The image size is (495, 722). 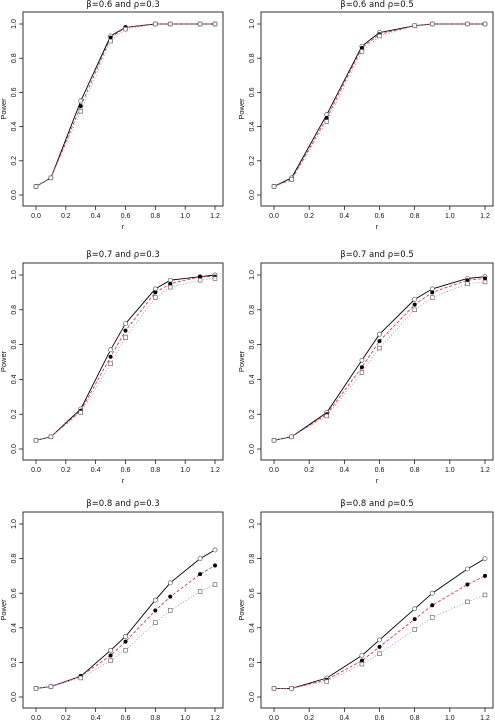 I want to click on plot-frame, so click(x=123, y=109).